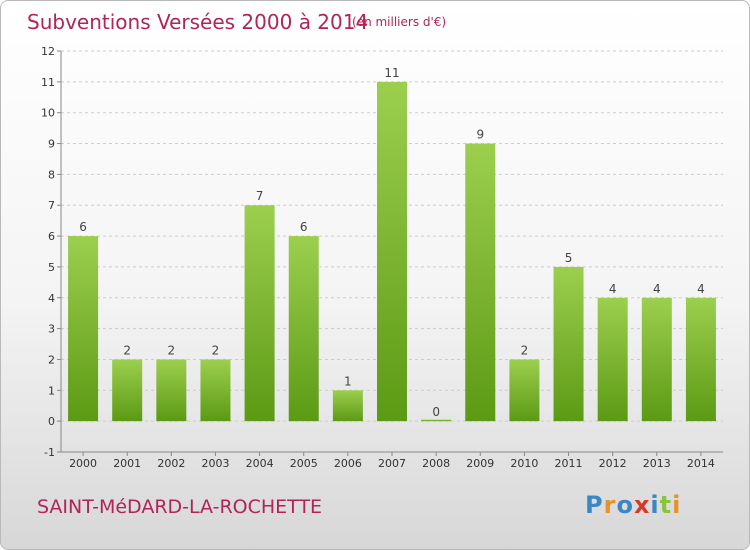 The height and width of the screenshot is (550, 750). I want to click on y-tick-label: 0, so click(51, 421).